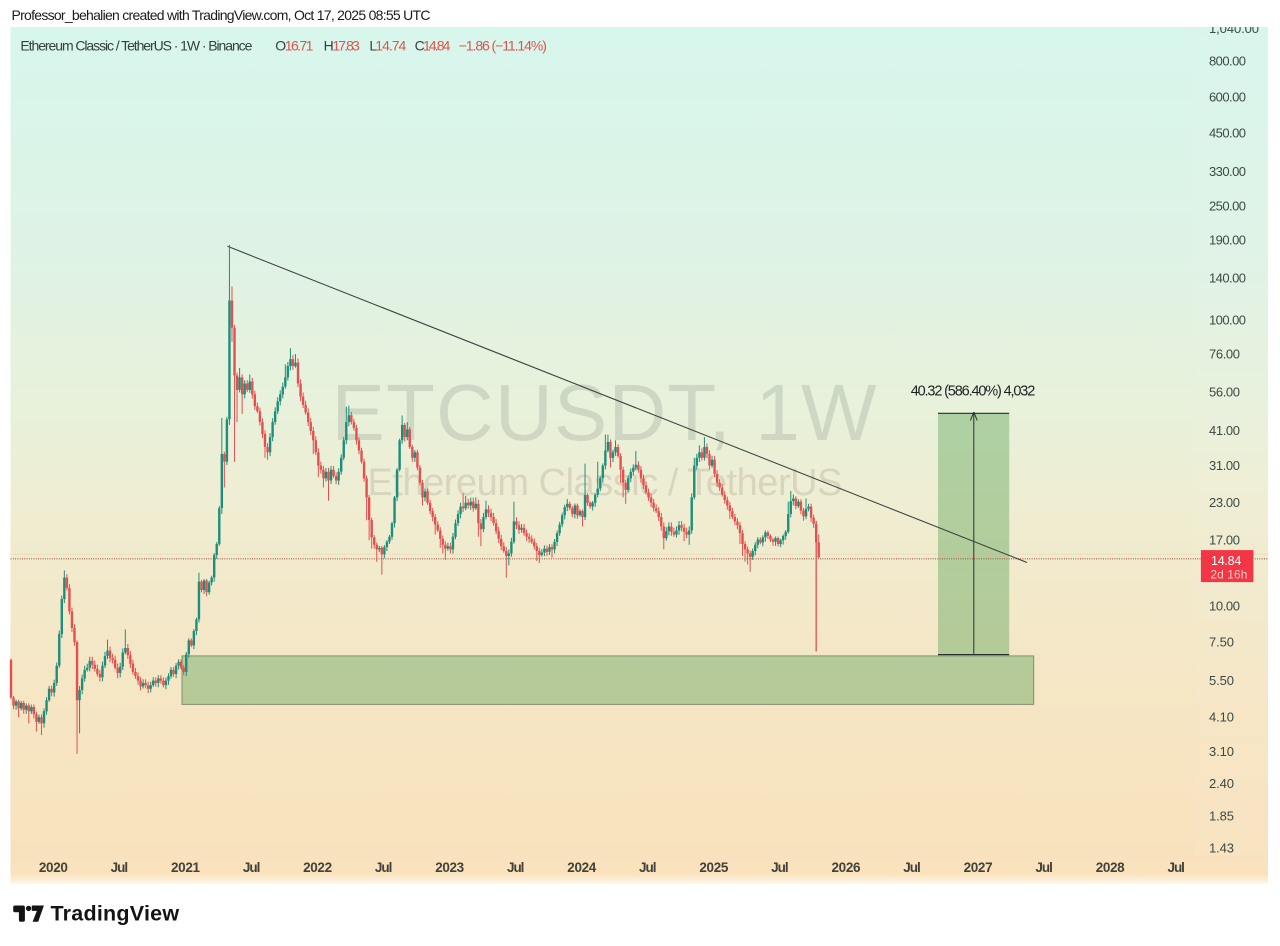 This screenshot has width=1280, height=946. I want to click on svg-text: 600.00, so click(1227, 97).